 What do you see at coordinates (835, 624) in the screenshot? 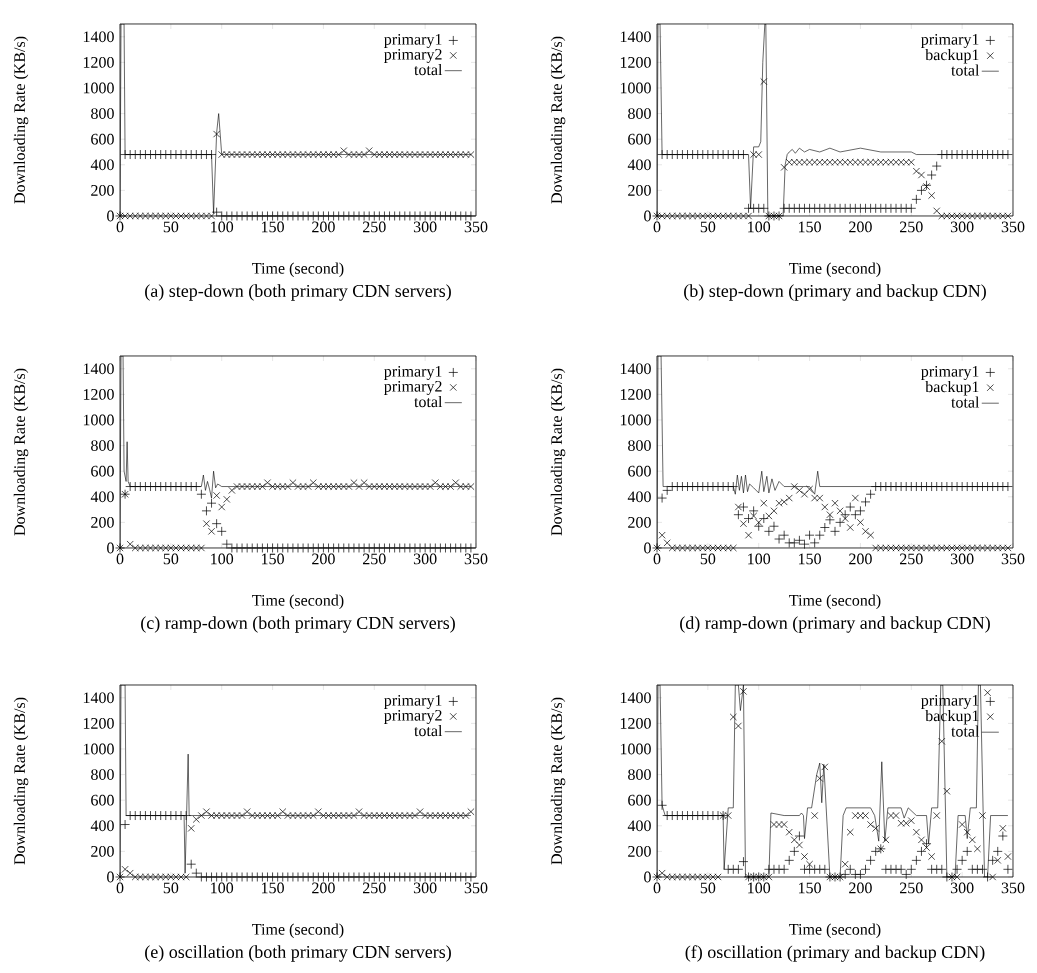
I see `text: (d) ramp-down (primary and backup CDN)` at bounding box center [835, 624].